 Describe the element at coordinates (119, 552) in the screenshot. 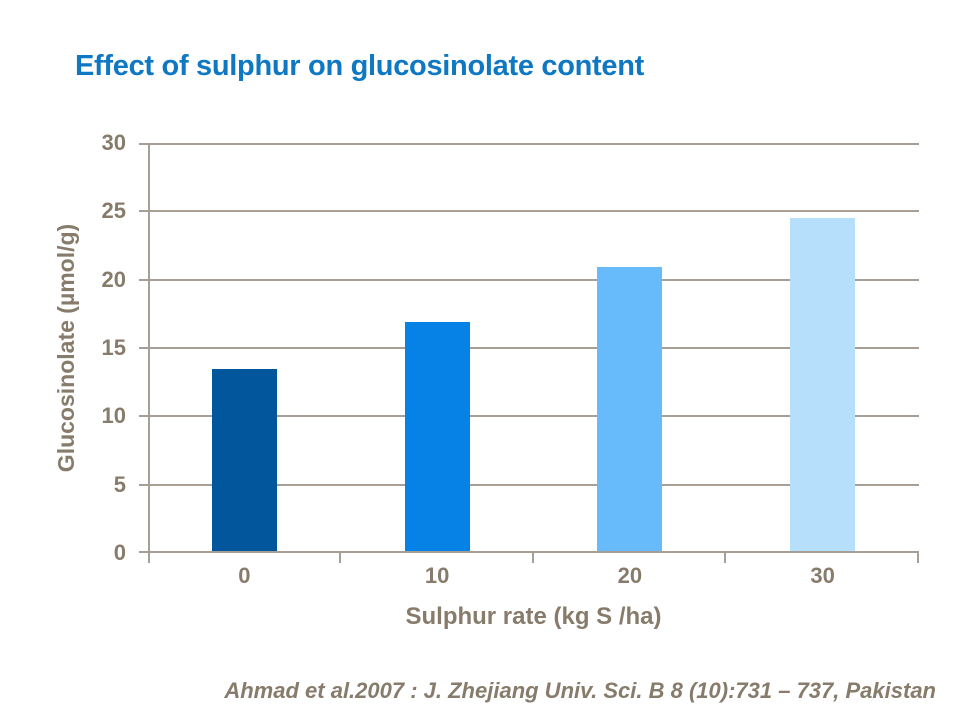

I see `y-tick-label: 0` at that location.